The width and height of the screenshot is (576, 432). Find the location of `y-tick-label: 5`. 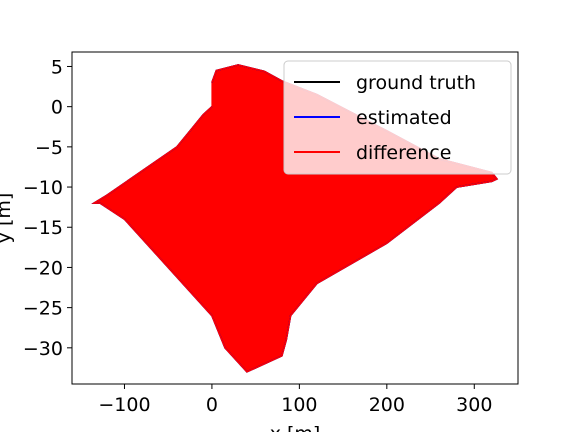

y-tick-label: 5 is located at coordinates (57, 67).